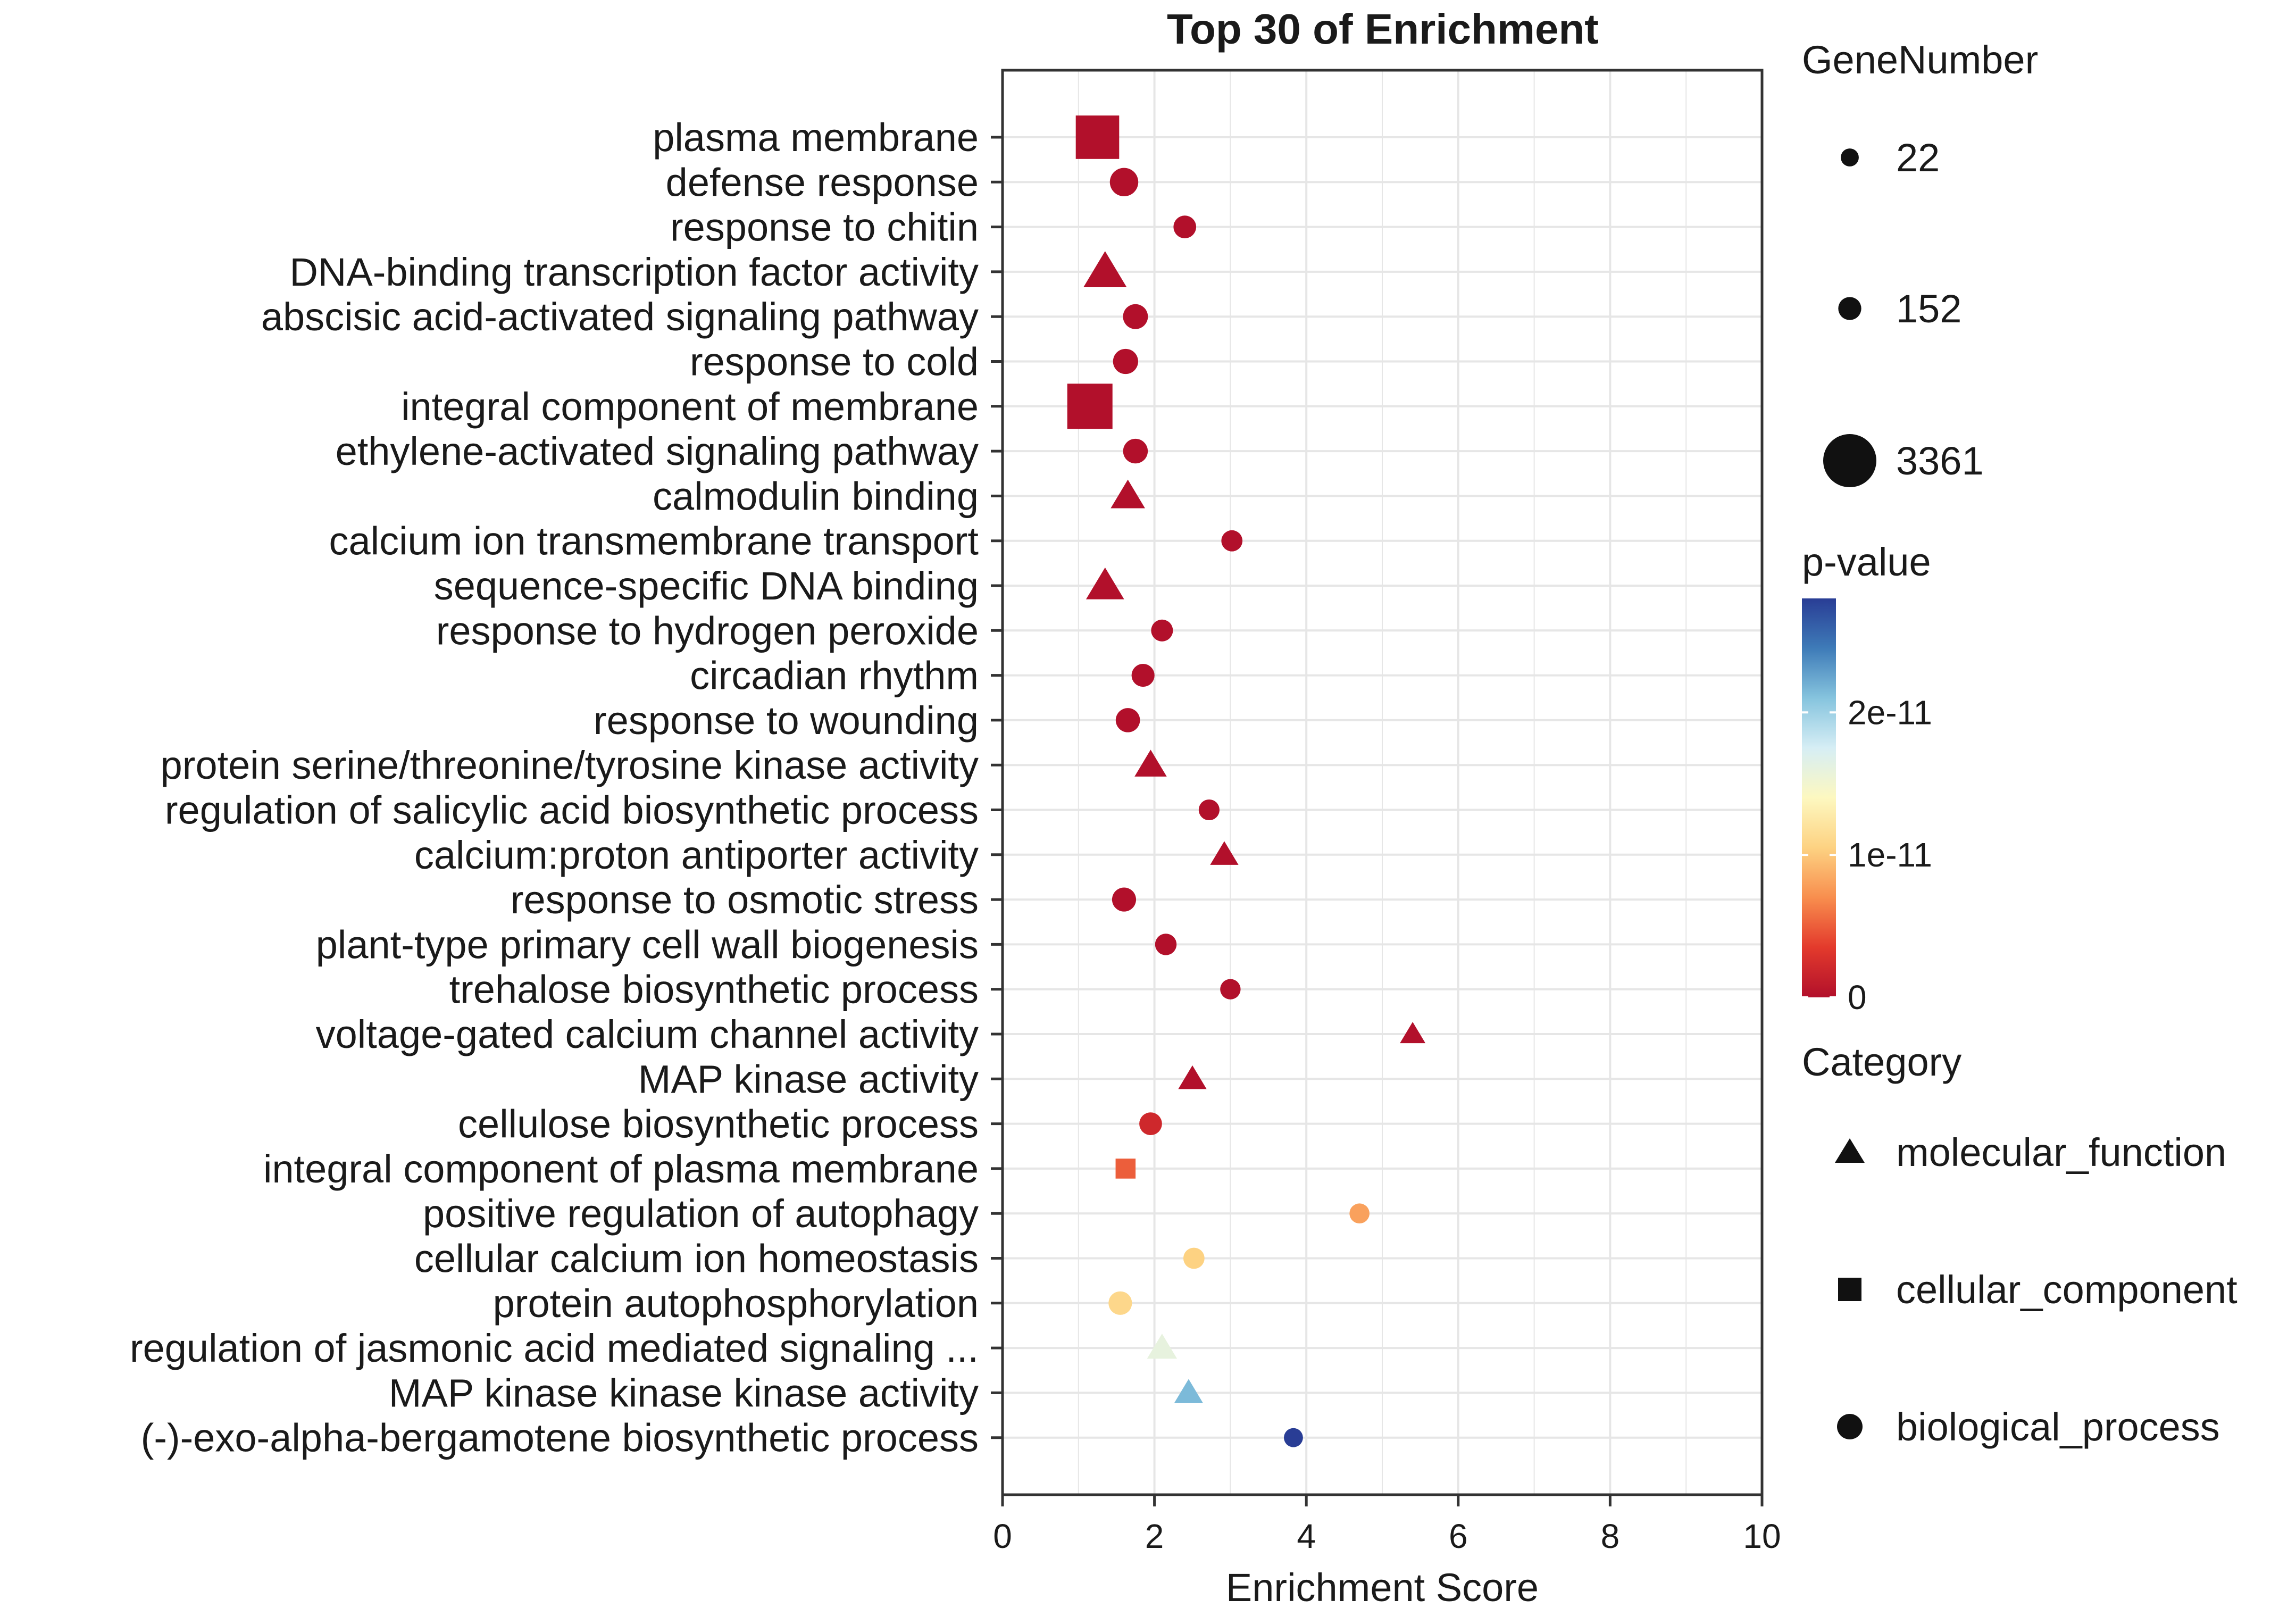  Describe the element at coordinates (834, 362) in the screenshot. I see `y-tick-label: response to cold` at that location.